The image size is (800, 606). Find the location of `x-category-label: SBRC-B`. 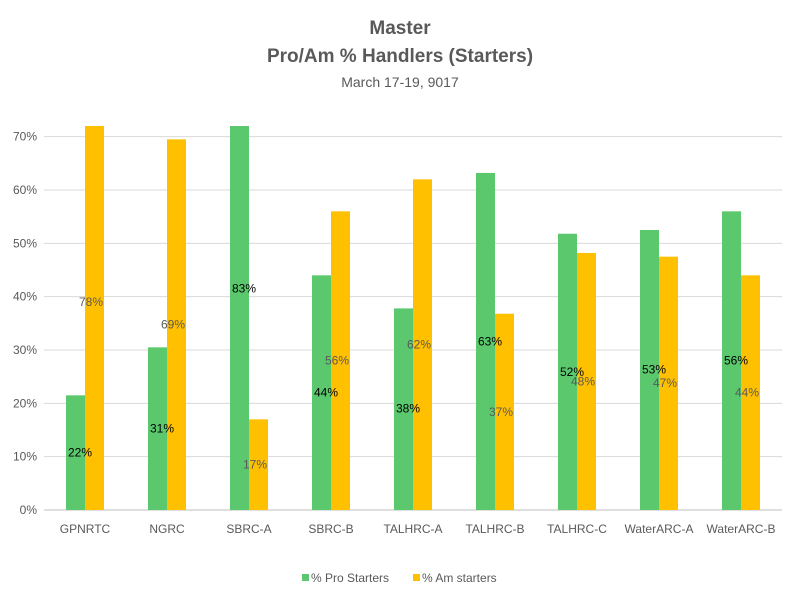

x-category-label: SBRC-B is located at coordinates (330, 529).